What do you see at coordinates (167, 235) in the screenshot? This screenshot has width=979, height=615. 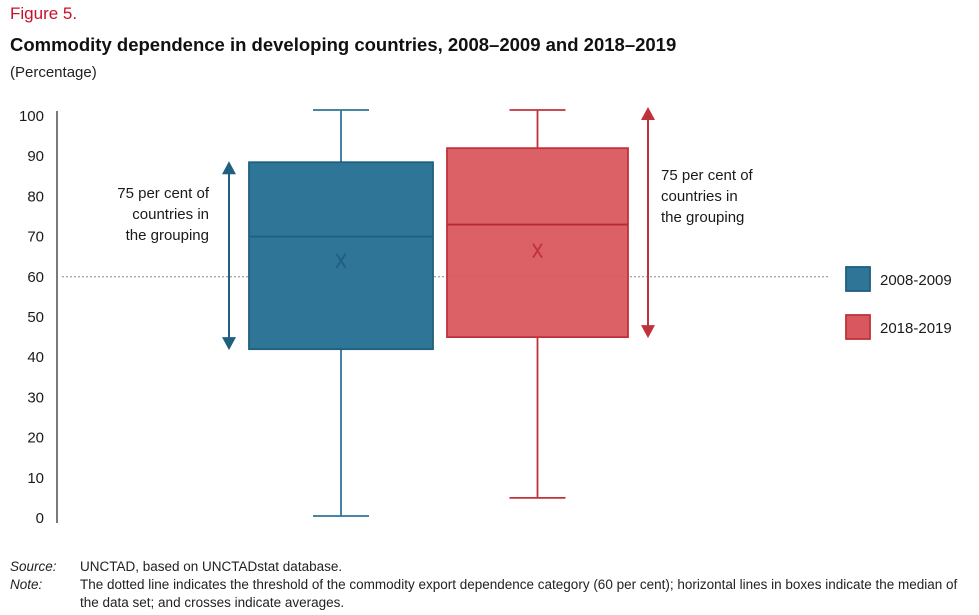 I see `annotation-text-2008-2009: the grouping` at bounding box center [167, 235].